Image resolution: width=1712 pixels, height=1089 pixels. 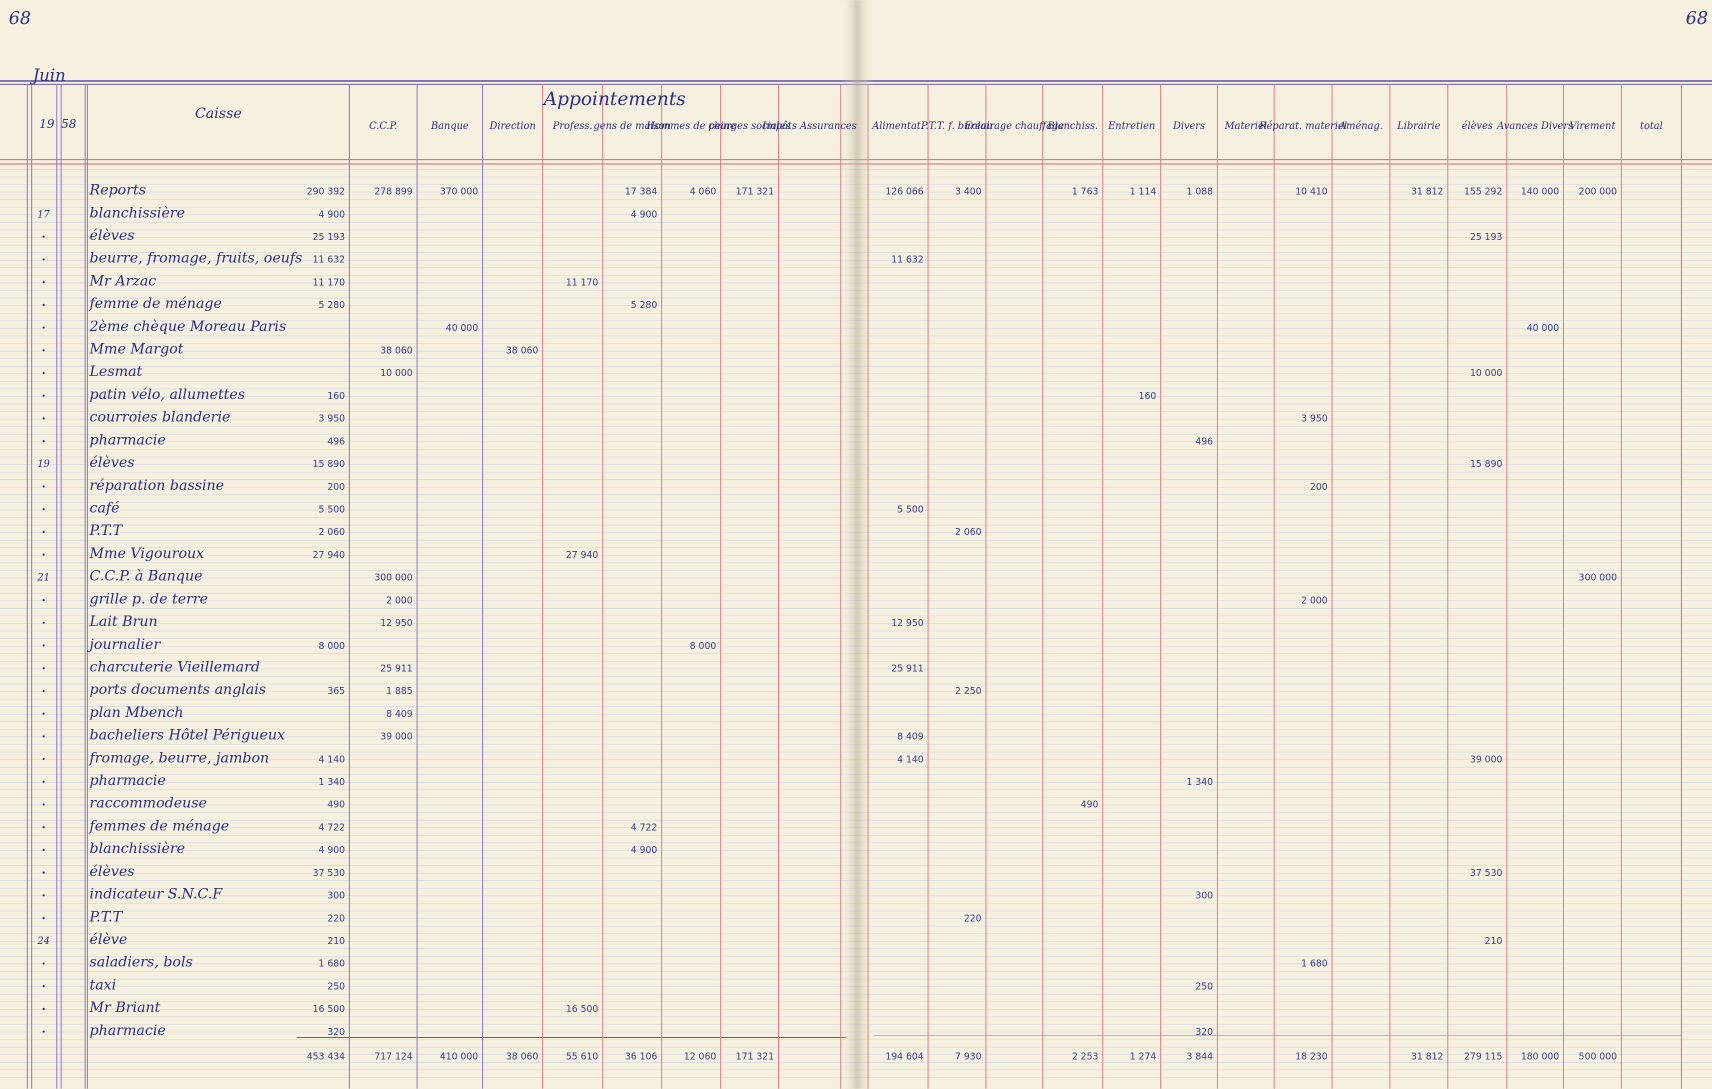 What do you see at coordinates (43, 464) in the screenshot?
I see `day: 19` at bounding box center [43, 464].